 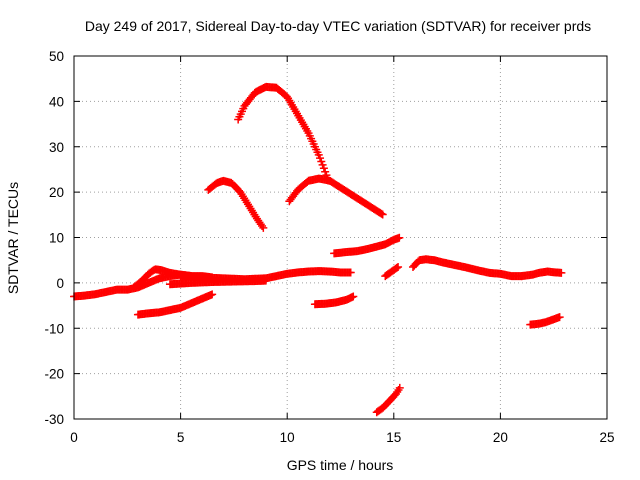 I want to click on x-axis-label: GPS time / hours, so click(x=340, y=465).